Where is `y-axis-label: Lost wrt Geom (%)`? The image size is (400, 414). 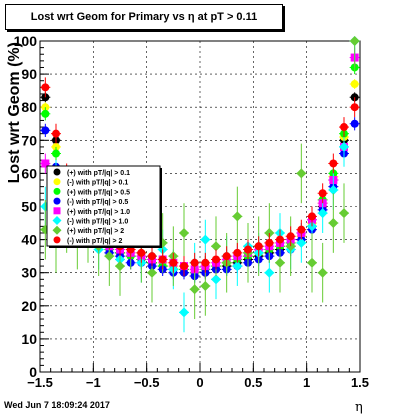
y-axis-label: Lost wrt Geom (%) is located at coordinates (14, 112).